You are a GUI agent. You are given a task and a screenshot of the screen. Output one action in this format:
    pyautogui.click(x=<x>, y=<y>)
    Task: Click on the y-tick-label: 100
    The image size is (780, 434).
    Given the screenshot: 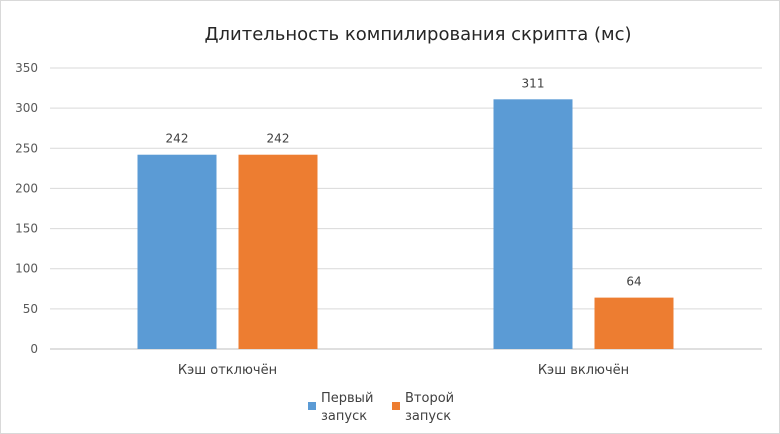 What is the action you would take?
    pyautogui.click(x=26, y=269)
    